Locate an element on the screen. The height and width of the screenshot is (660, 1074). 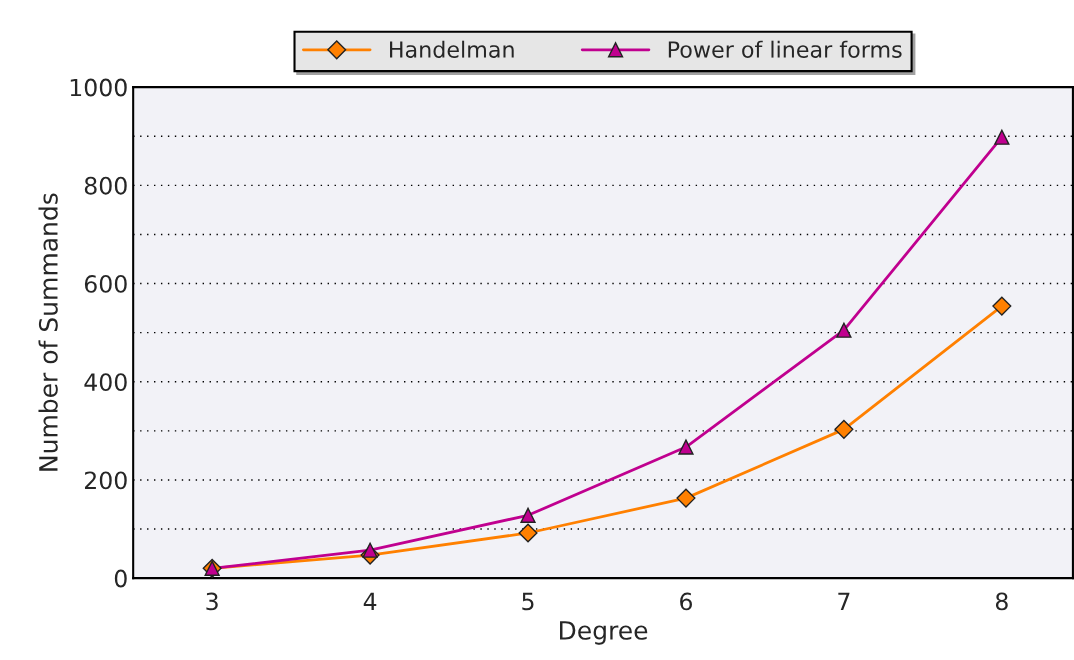
y-axis-title: Number of Summands is located at coordinates (48, 332).